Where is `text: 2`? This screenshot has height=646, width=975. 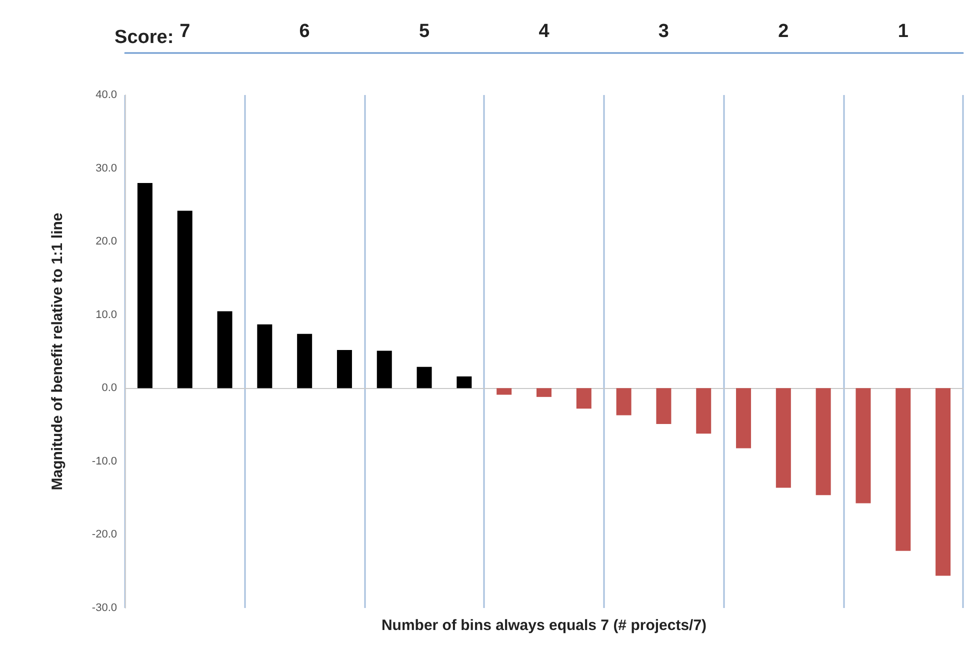 text: 2 is located at coordinates (783, 31).